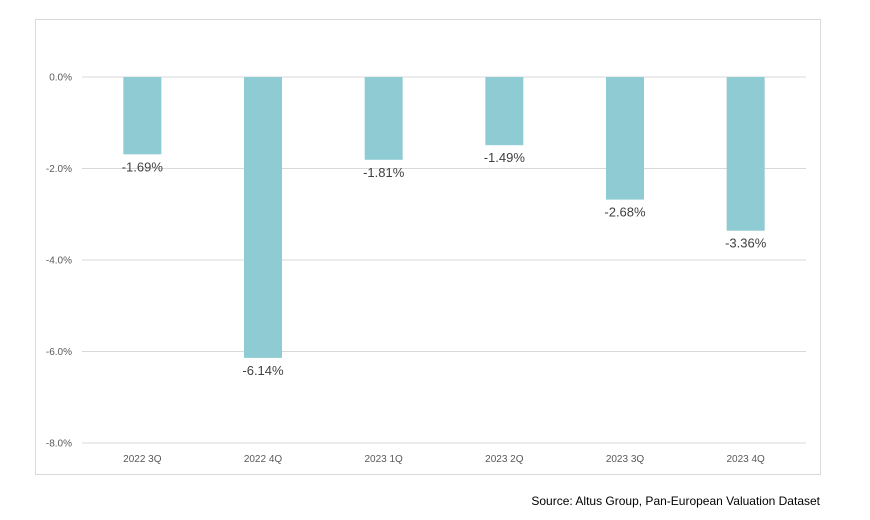 The image size is (870, 520). I want to click on y-tick-label: -4.0%, so click(59, 261).